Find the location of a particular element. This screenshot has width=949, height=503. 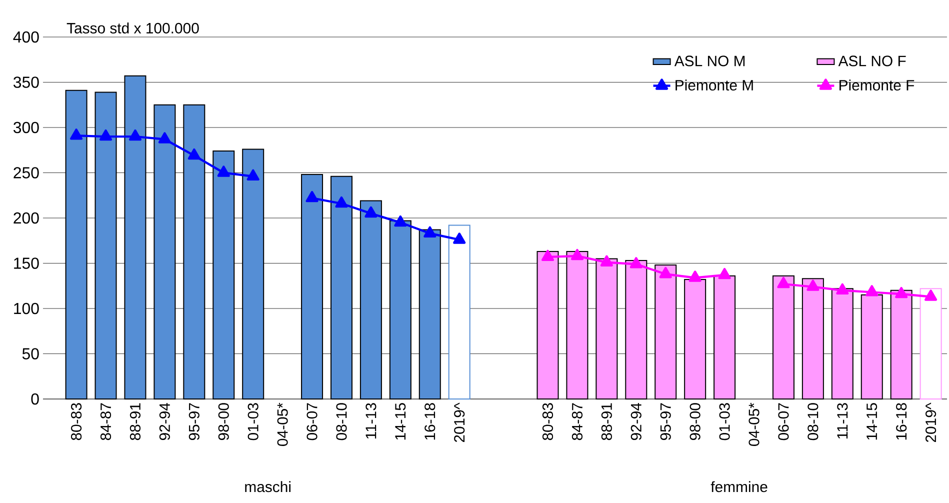

legend-label: ASL NO M is located at coordinates (709, 61).